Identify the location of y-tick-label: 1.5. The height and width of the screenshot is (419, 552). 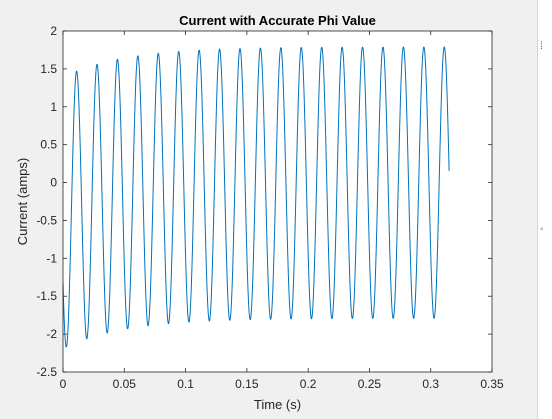
(48, 69).